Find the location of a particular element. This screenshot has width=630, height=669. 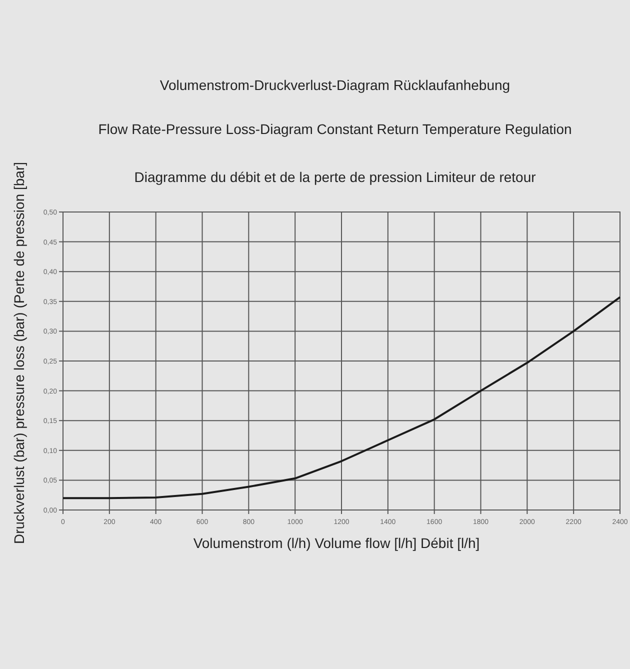

chart-subtitle: Flow Rate-Pressure Loss-Diagram Constant Return Temperature Regulation is located at coordinates (335, 129).